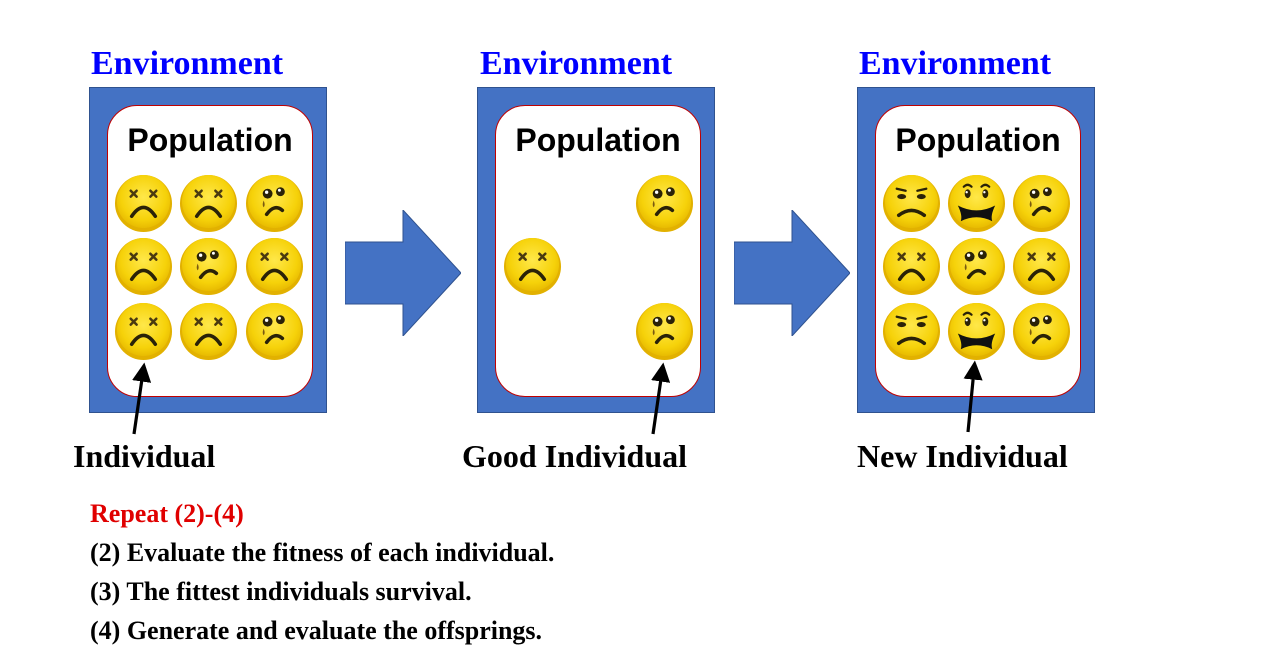  What do you see at coordinates (210, 140) in the screenshot?
I see `population-title-1: Population` at bounding box center [210, 140].